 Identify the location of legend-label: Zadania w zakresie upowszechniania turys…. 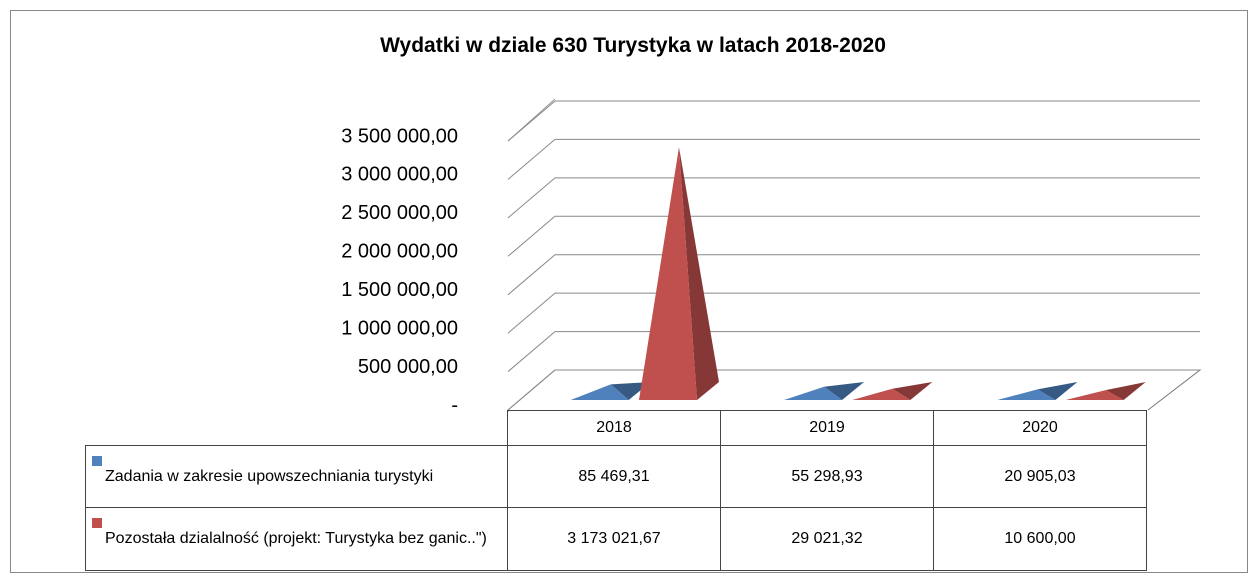
(269, 476).